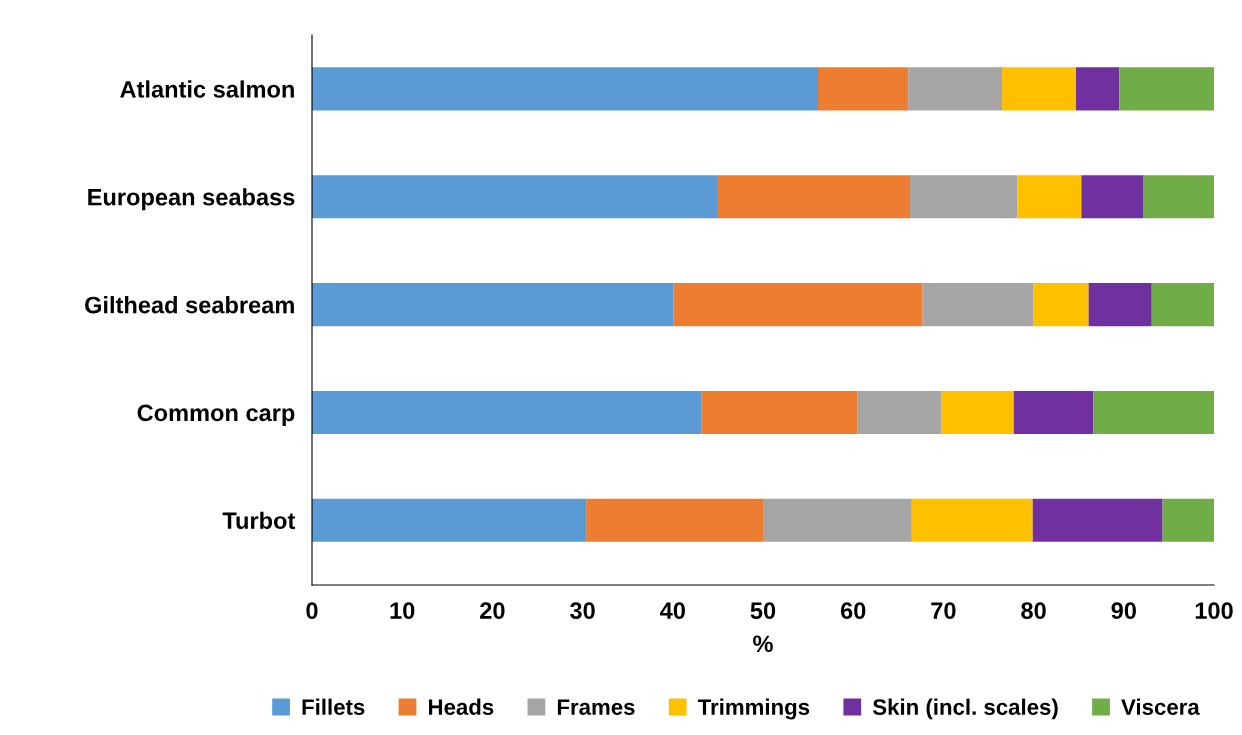 This screenshot has height=735, width=1242. I want to click on x-tick-label: 0, so click(312, 611).